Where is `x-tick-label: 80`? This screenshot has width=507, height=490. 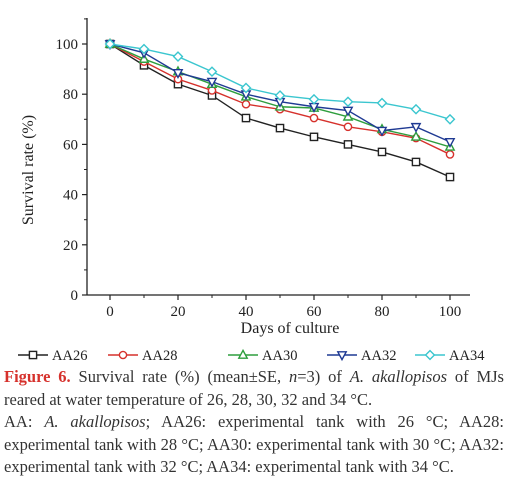
x-tick-label: 80 is located at coordinates (382, 312).